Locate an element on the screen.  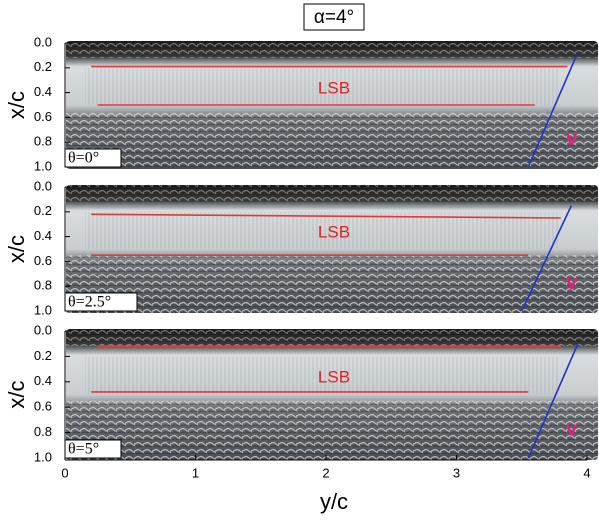
x-tick-label: 2 is located at coordinates (325, 472).